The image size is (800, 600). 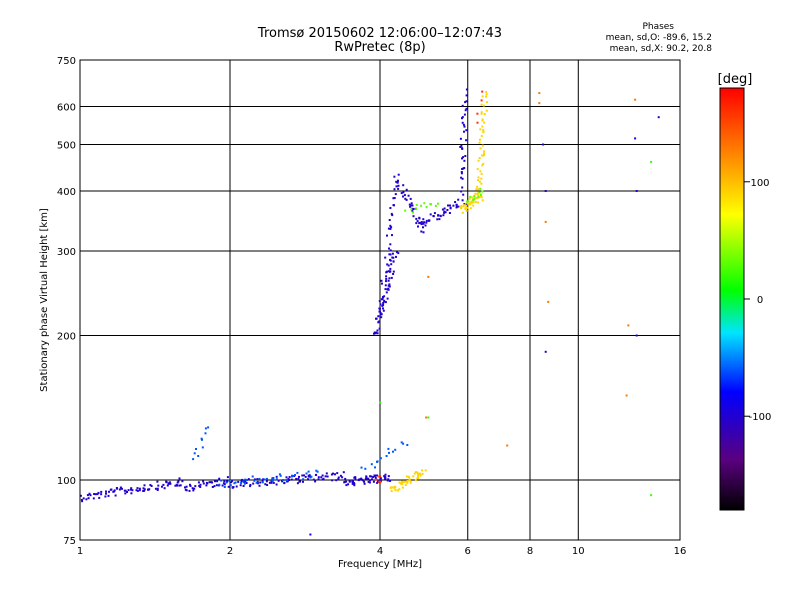 I want to click on y-tick-label: 75, so click(x=69, y=541).